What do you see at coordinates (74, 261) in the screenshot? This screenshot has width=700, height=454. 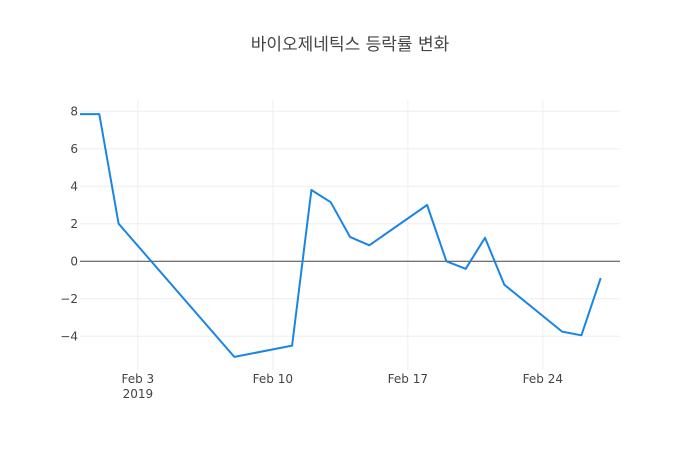 I see `y-tick-label: 0` at bounding box center [74, 261].